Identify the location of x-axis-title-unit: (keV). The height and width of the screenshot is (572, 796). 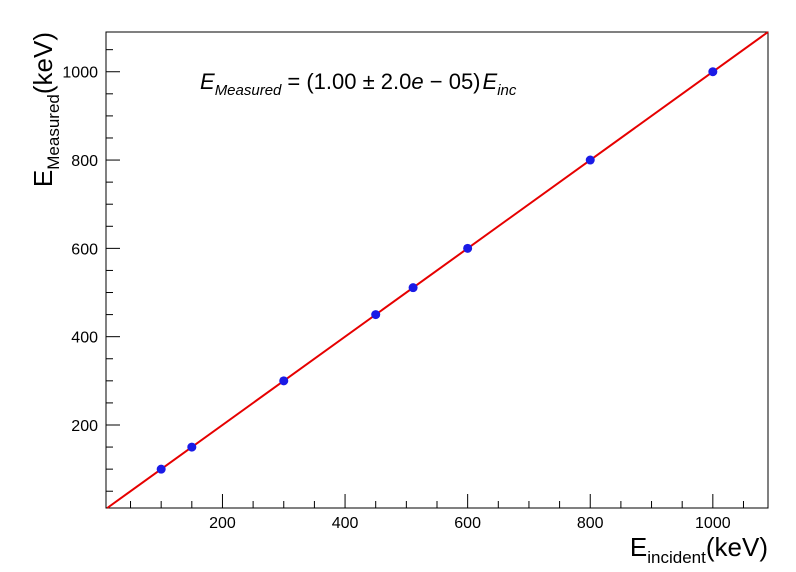
(737, 547).